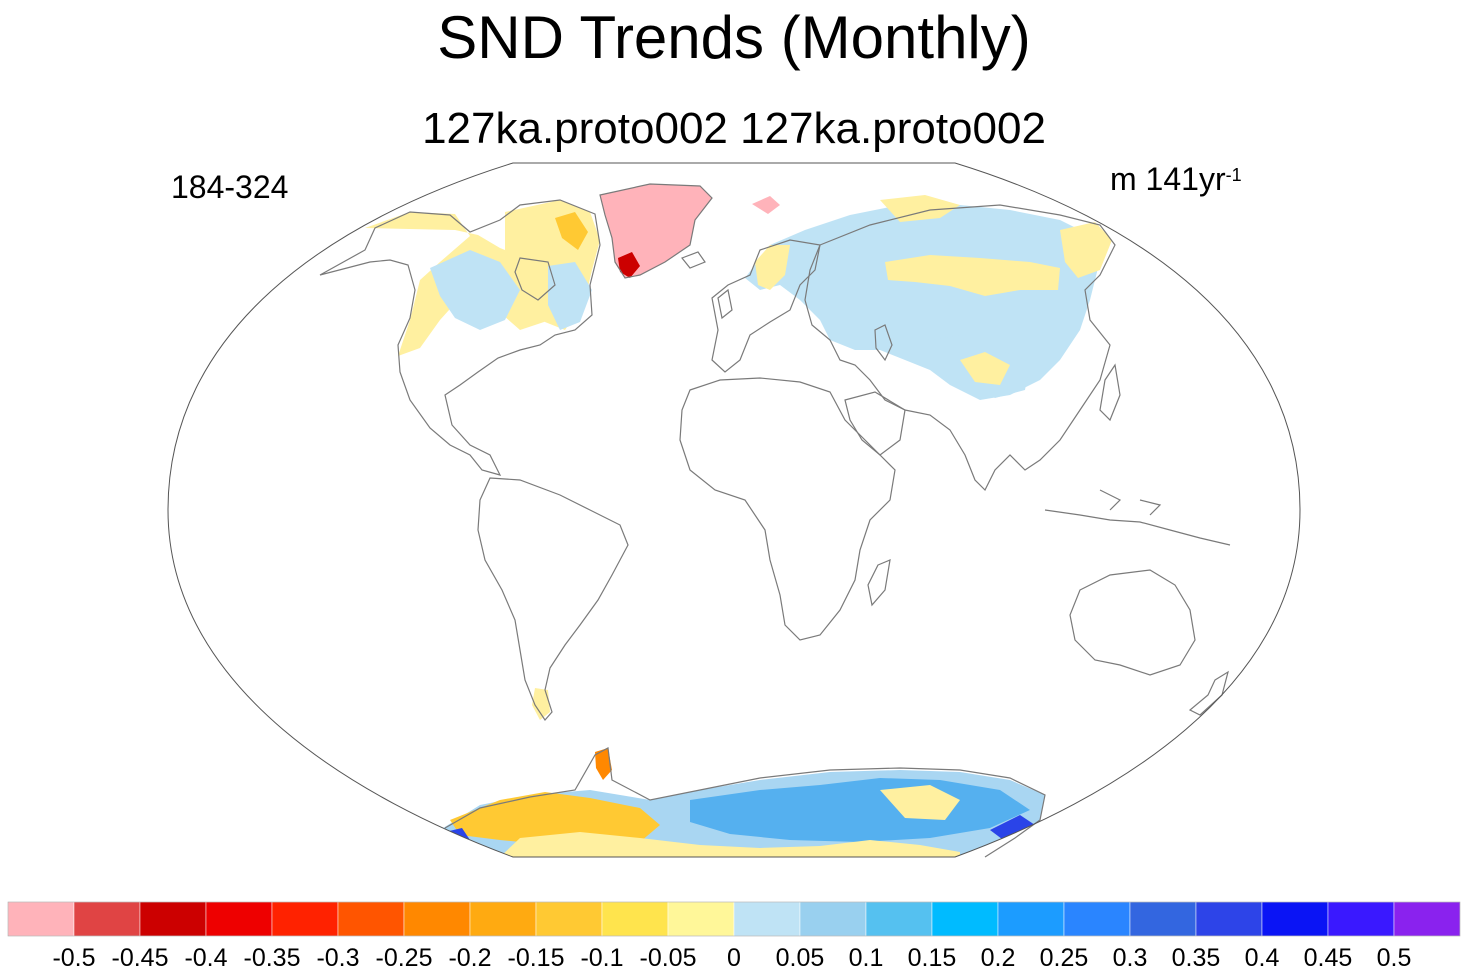 This screenshot has height=975, width=1468. What do you see at coordinates (205, 958) in the screenshot?
I see `colorbar-tick-label: -0.4` at bounding box center [205, 958].